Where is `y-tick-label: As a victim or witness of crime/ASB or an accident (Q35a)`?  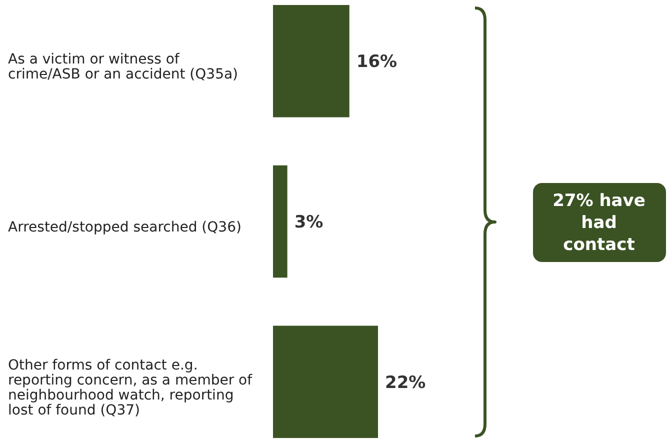
y-tick-label: As a victim or witness of crime/ASB or an accident (Q35a) is located at coordinates (123, 67).